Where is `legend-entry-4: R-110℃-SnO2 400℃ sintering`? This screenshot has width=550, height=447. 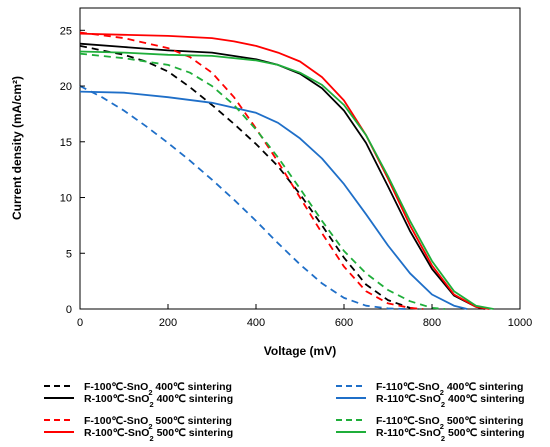
legend-entry-4: R-110℃-SnO2 400℃ sintering is located at coordinates (430, 401).